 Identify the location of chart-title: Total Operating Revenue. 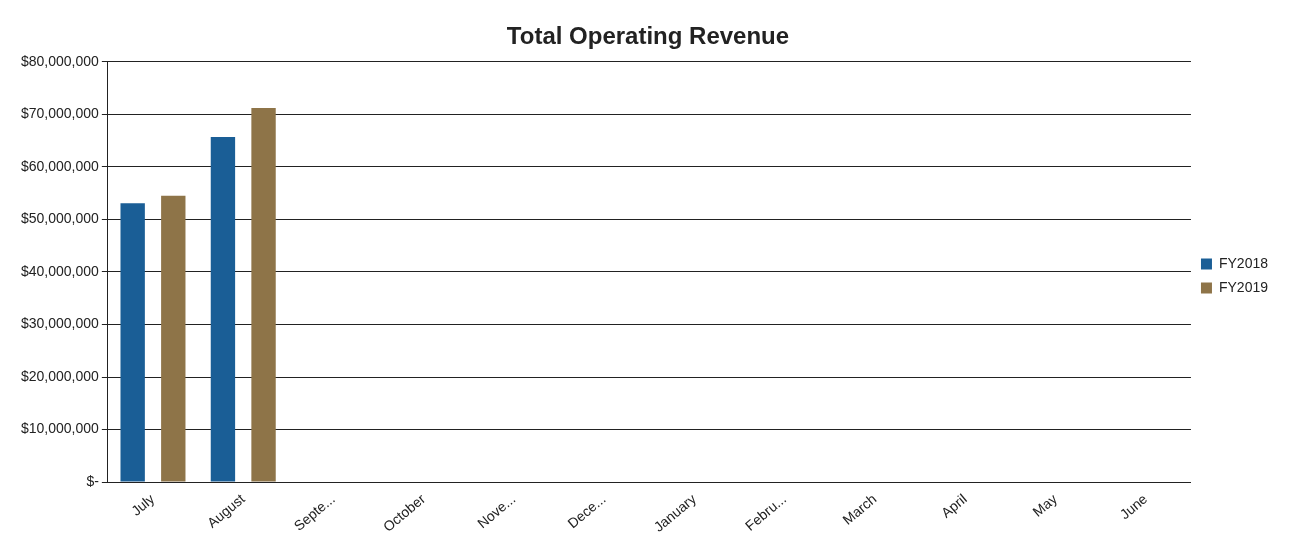
(648, 36).